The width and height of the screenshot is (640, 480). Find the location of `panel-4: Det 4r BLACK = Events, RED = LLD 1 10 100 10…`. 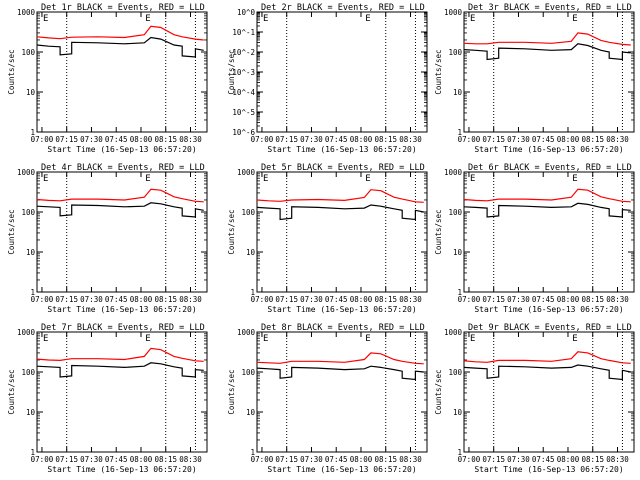

panel-4: Det 4r BLACK = Events, RED = LLD 1 10 100 10… is located at coordinates (107, 238).